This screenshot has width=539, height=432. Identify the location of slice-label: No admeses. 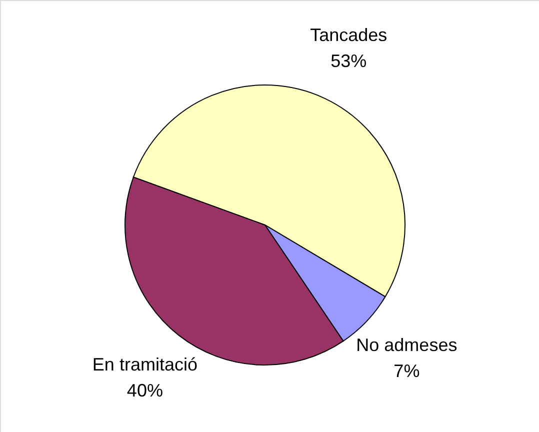
(407, 344).